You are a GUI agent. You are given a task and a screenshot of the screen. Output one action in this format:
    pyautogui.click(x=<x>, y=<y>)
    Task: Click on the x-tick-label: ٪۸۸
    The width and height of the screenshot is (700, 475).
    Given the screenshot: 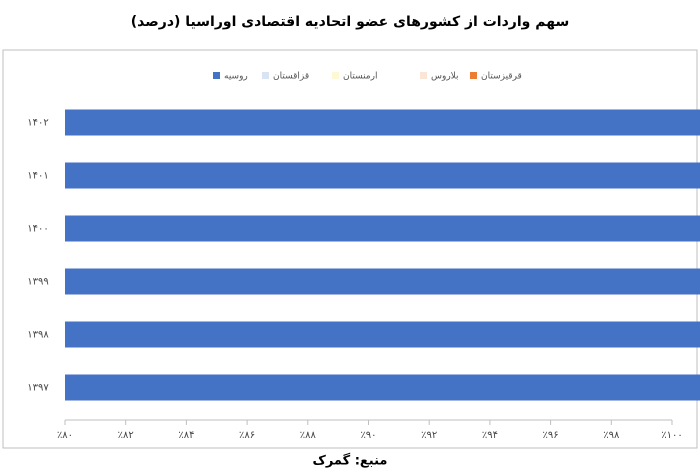 What is the action you would take?
    pyautogui.click(x=308, y=435)
    